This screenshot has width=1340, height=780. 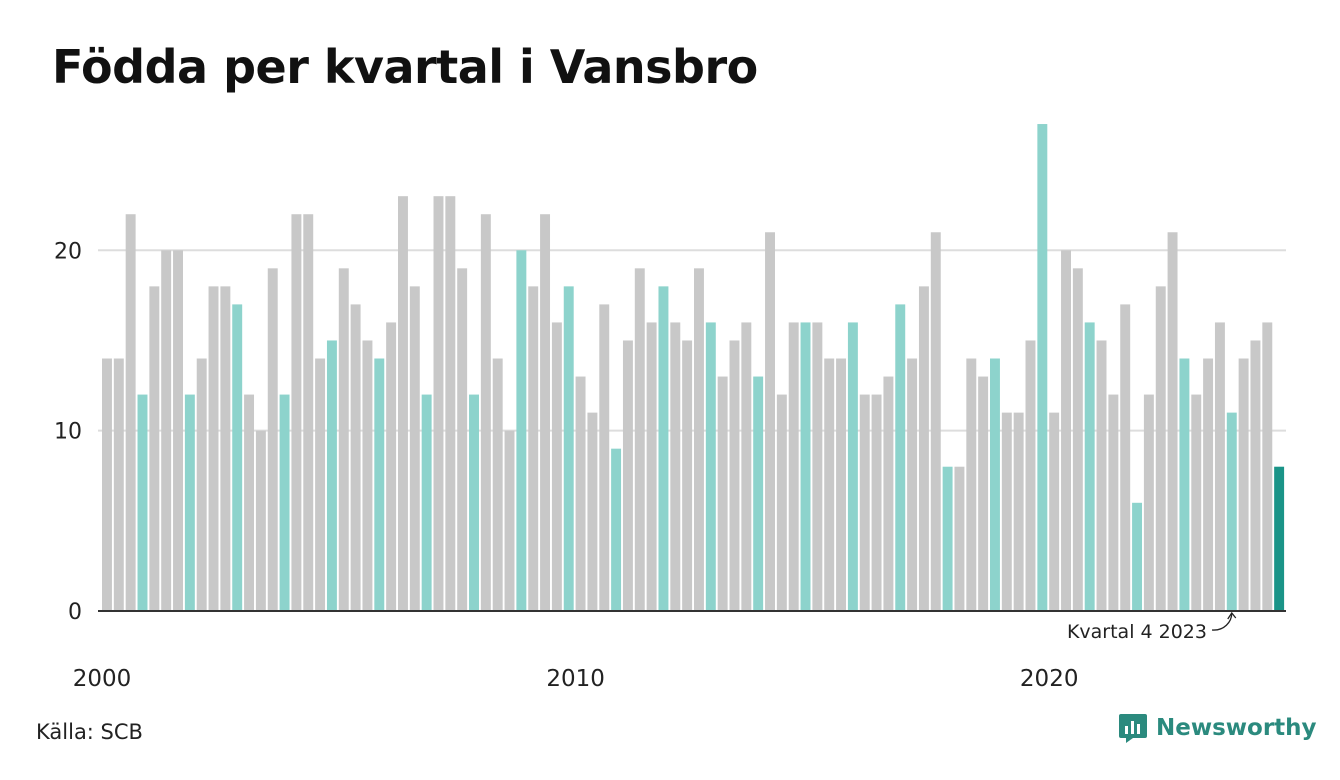 What do you see at coordinates (1137, 632) in the screenshot?
I see `annotation-label: Kvartal 4 2023` at bounding box center [1137, 632].